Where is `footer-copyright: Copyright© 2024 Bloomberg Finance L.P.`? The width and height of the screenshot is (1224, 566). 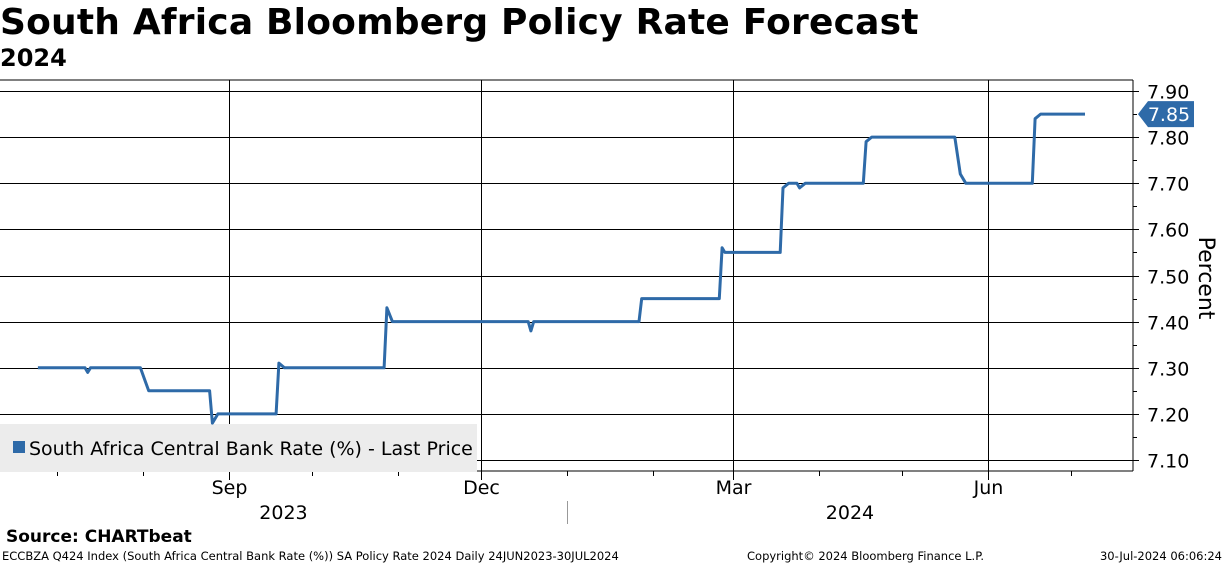 footer-copyright: Copyright© 2024 Bloomberg Finance L.P. is located at coordinates (865, 556).